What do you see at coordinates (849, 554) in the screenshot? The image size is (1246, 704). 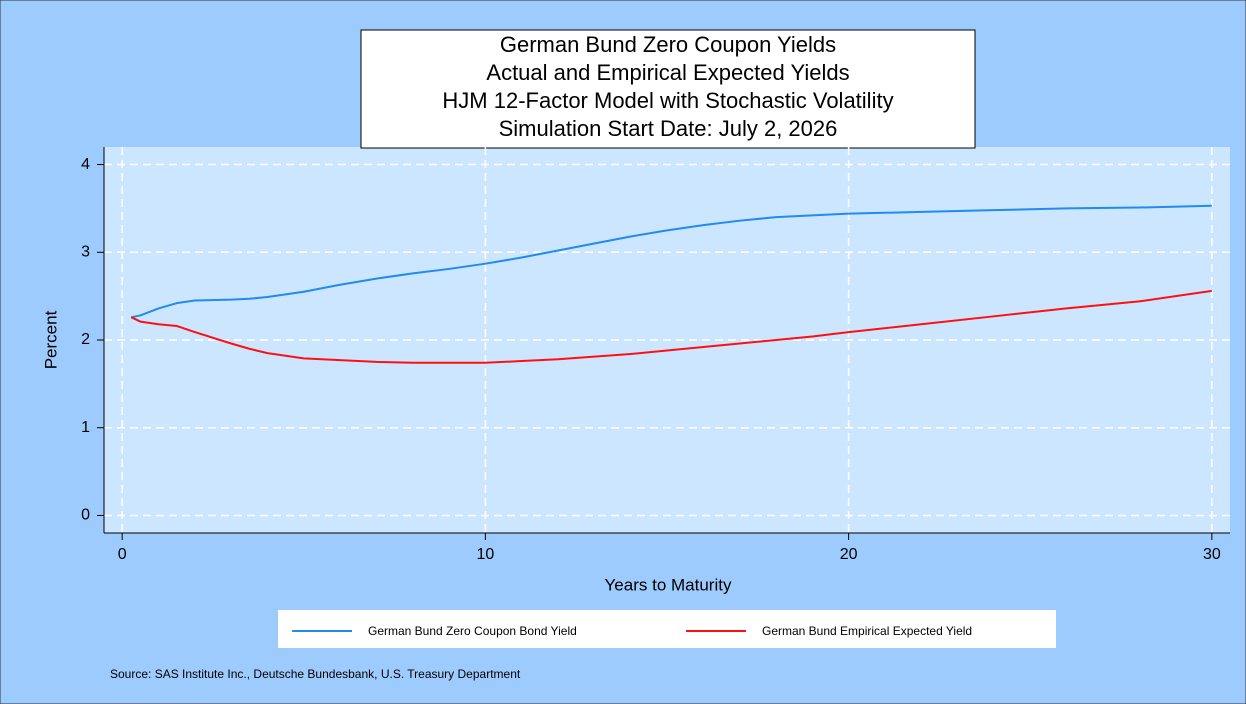 I see `x-tick-label: 20` at bounding box center [849, 554].